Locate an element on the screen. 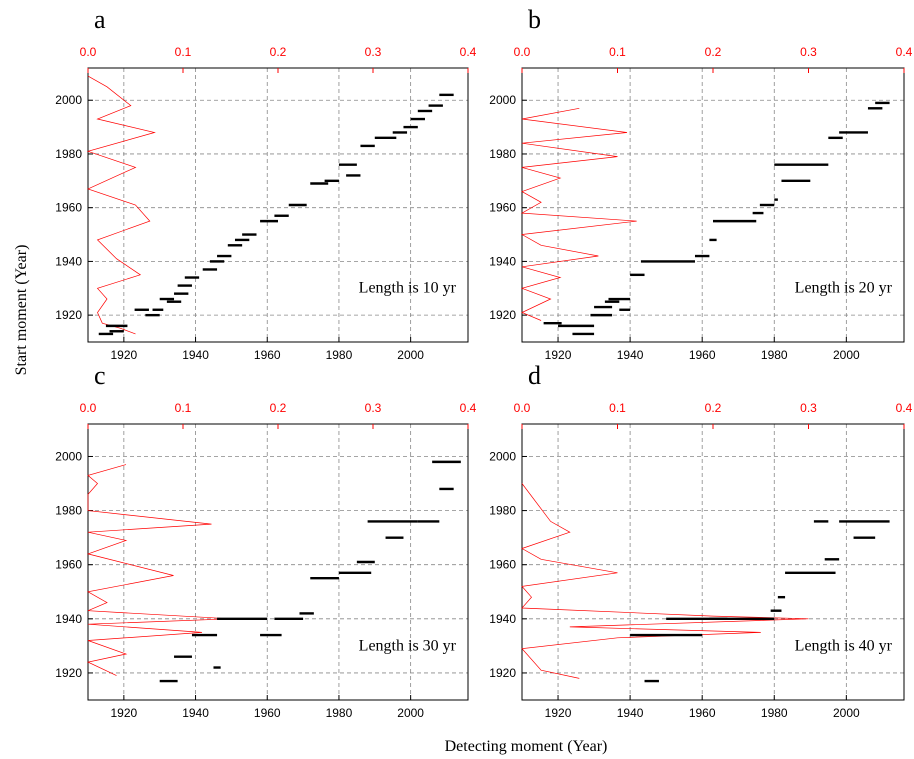 This screenshot has height=759, width=914. panel-letter: a is located at coordinates (100, 19).